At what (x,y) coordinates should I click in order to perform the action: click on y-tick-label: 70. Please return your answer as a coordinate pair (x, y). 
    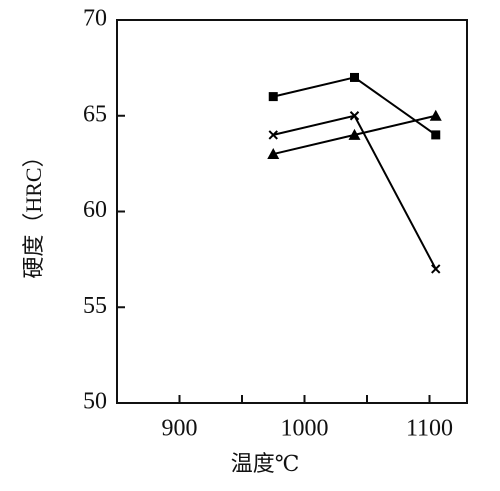
    Looking at the image, I should click on (95, 19).